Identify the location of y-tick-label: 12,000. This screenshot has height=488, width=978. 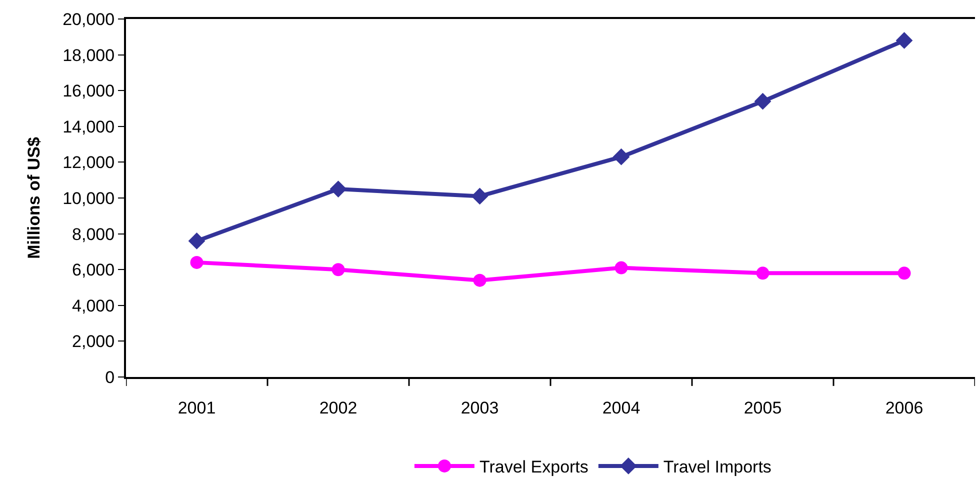
(88, 162).